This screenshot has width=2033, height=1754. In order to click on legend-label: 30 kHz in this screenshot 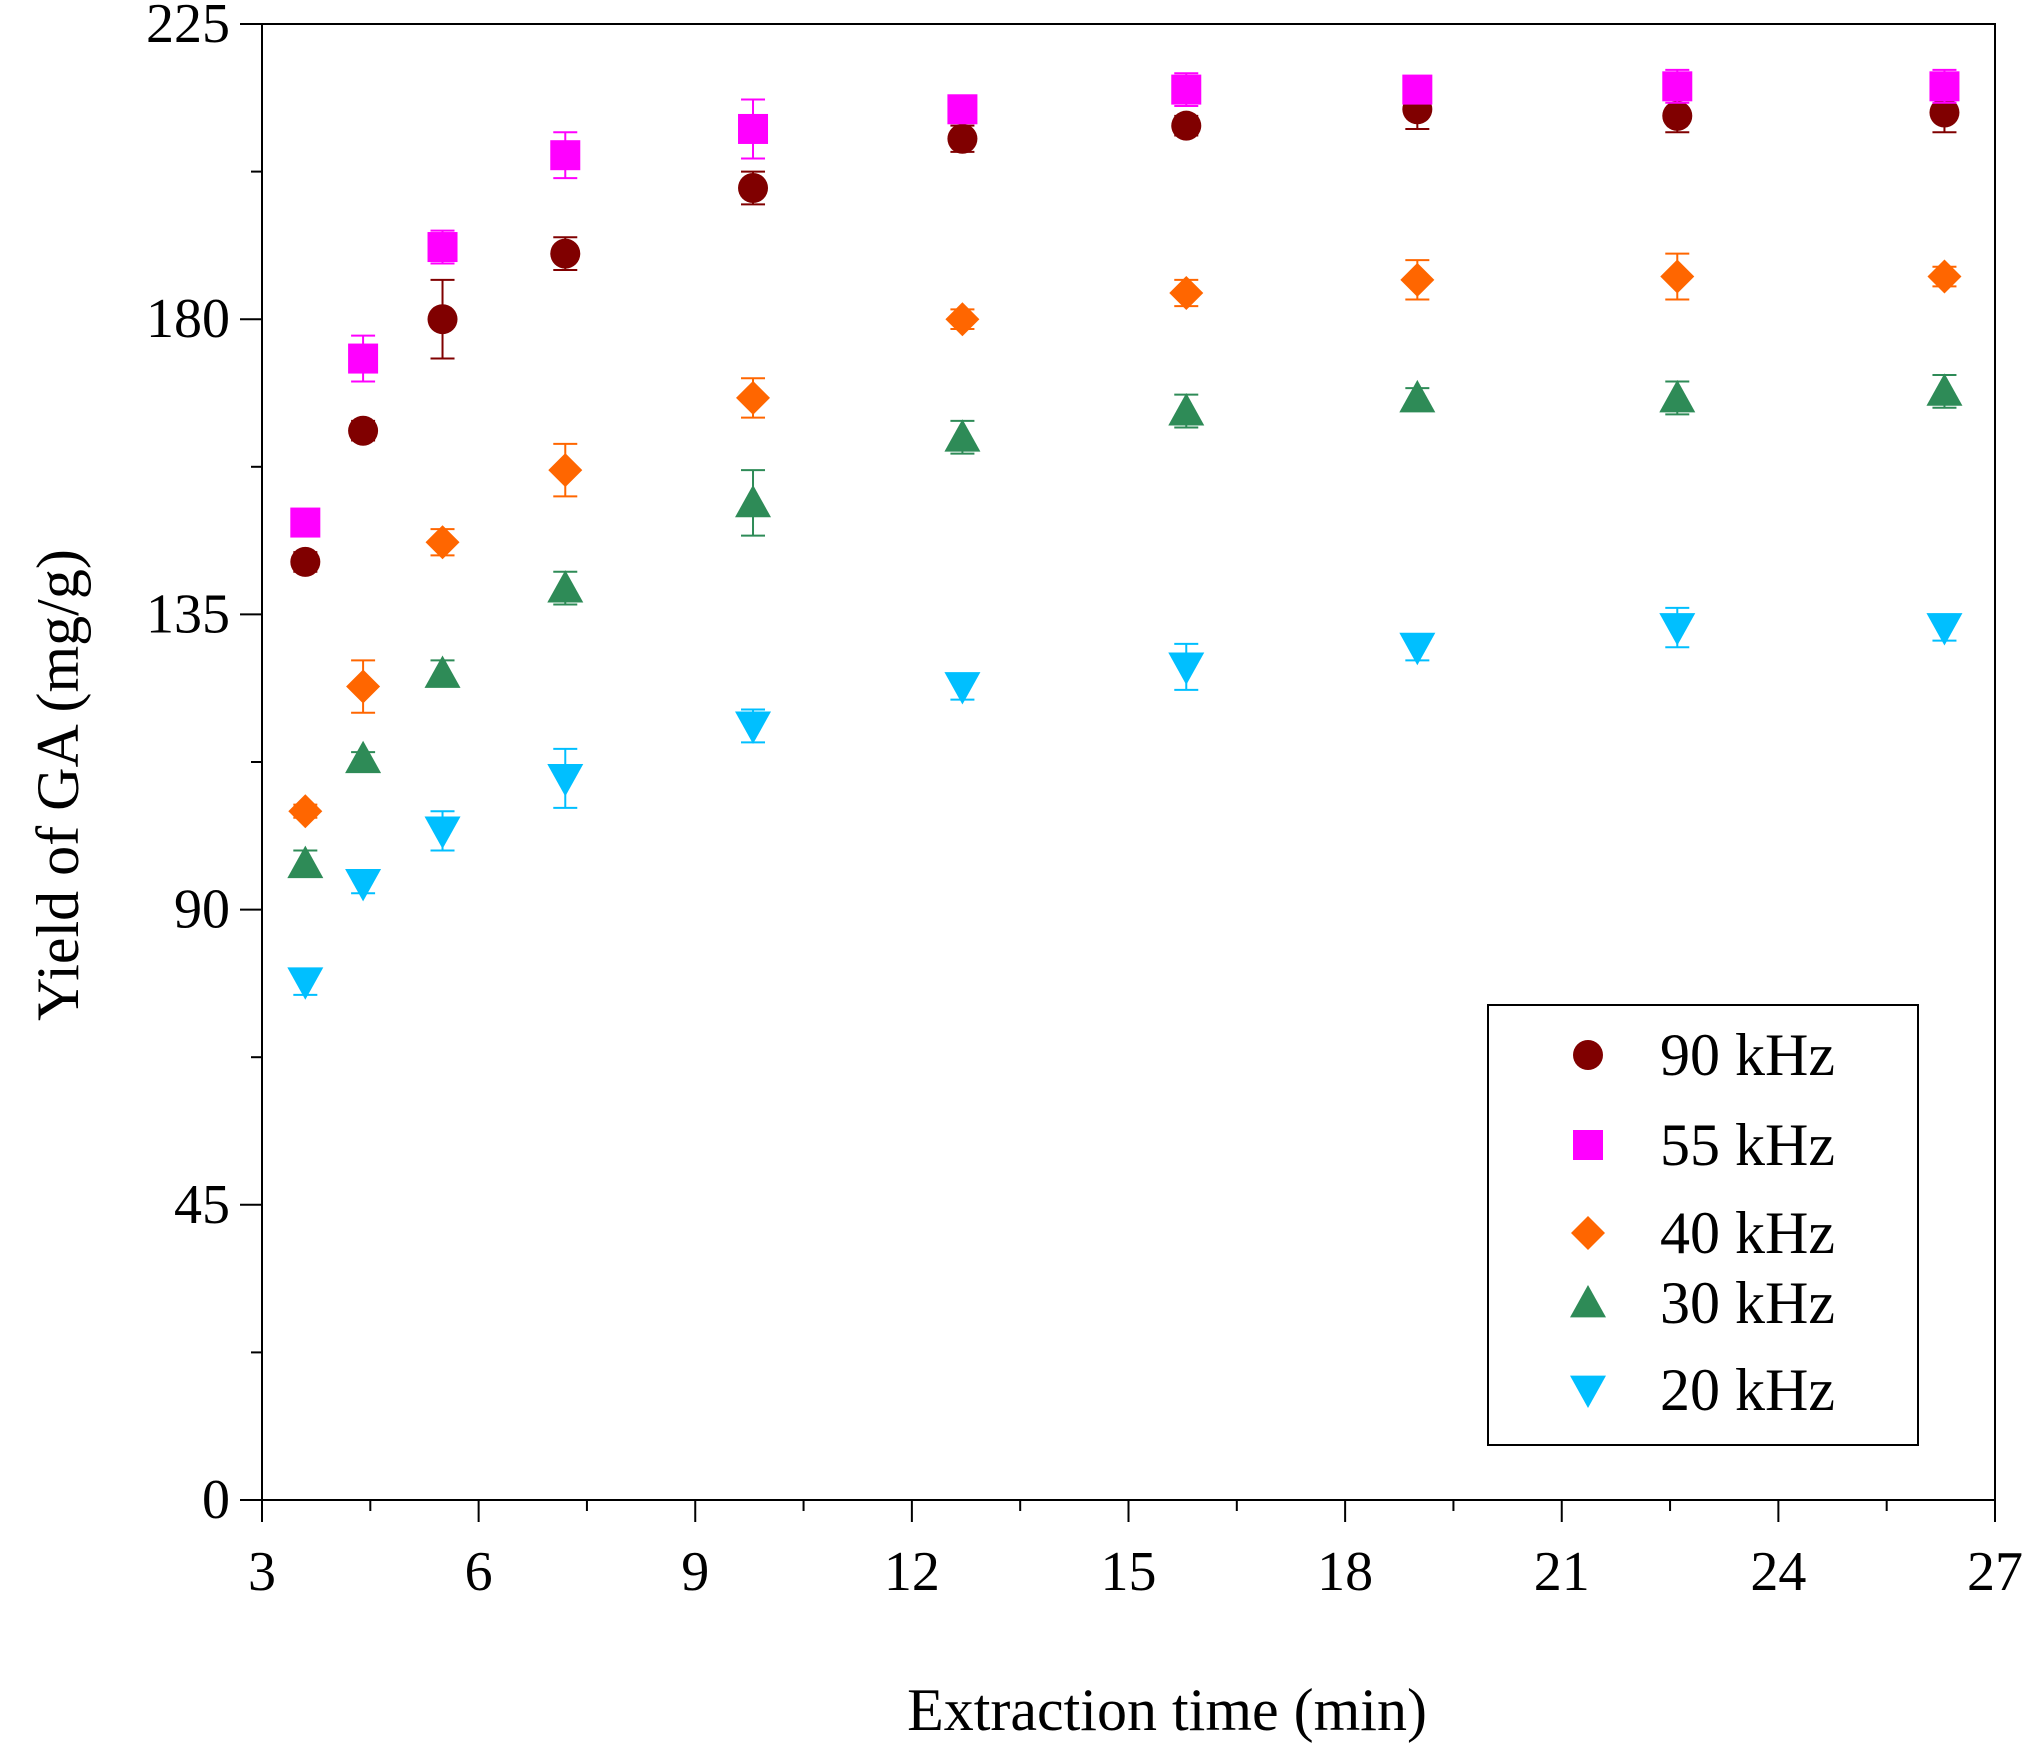, I will do `click(1747, 1303)`.